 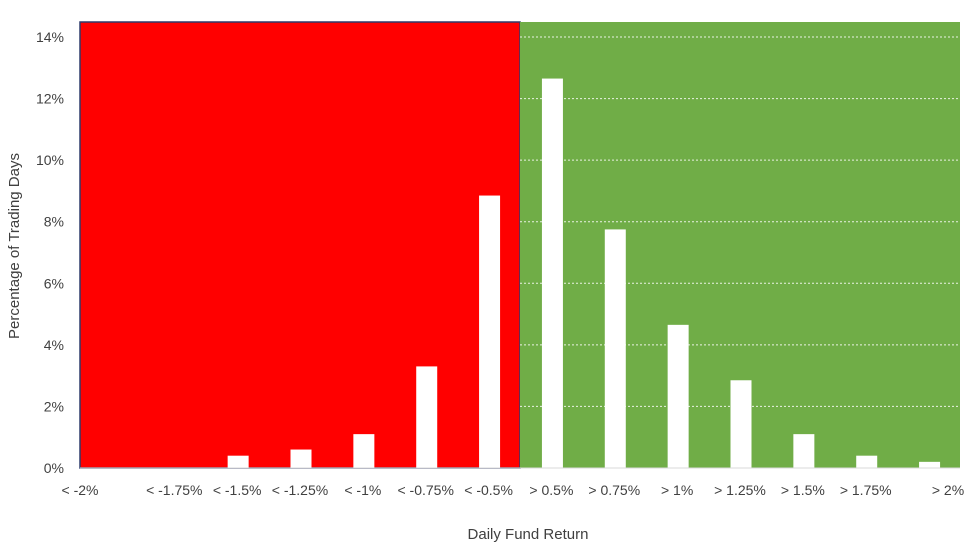 I want to click on x-tick-label: > 1.25%, so click(x=740, y=490).